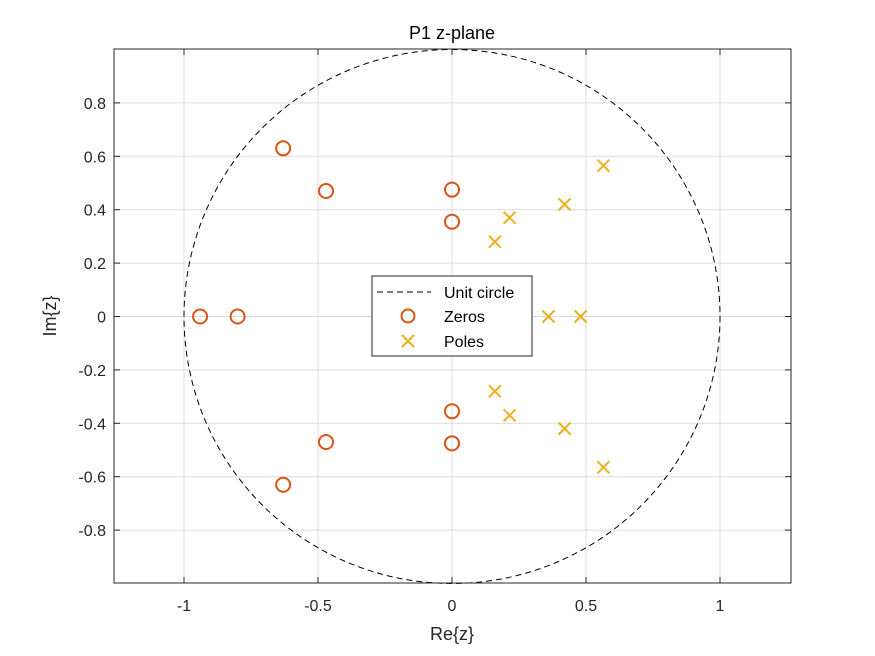  What do you see at coordinates (184, 606) in the screenshot?
I see `x-tick-label: -1` at bounding box center [184, 606].